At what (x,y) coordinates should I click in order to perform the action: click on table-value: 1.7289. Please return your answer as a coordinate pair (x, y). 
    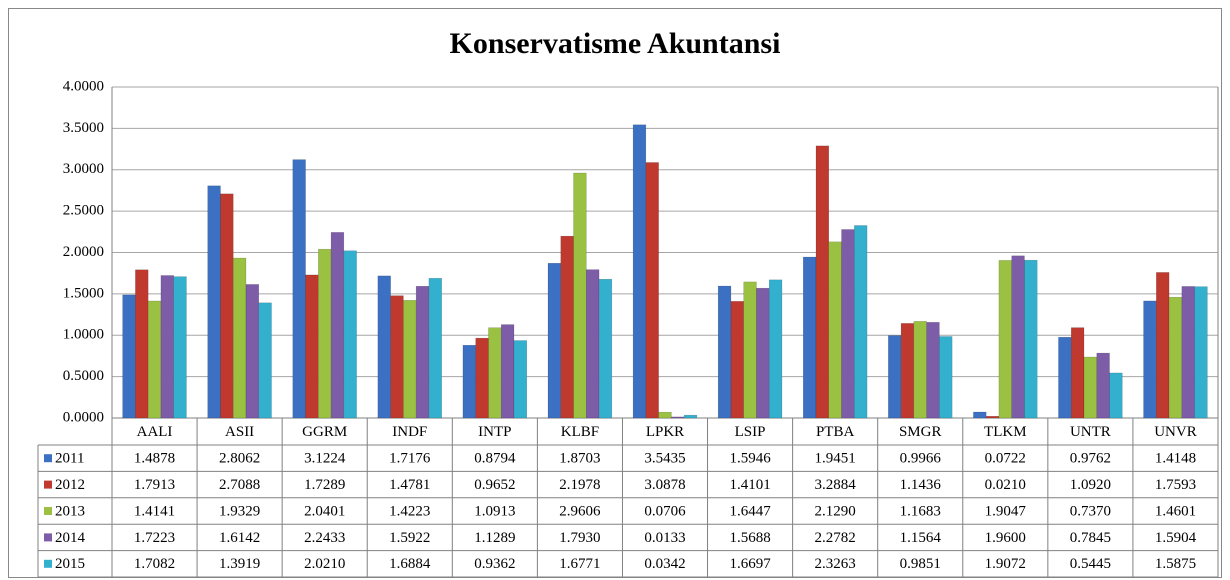
    Looking at the image, I should click on (324, 485).